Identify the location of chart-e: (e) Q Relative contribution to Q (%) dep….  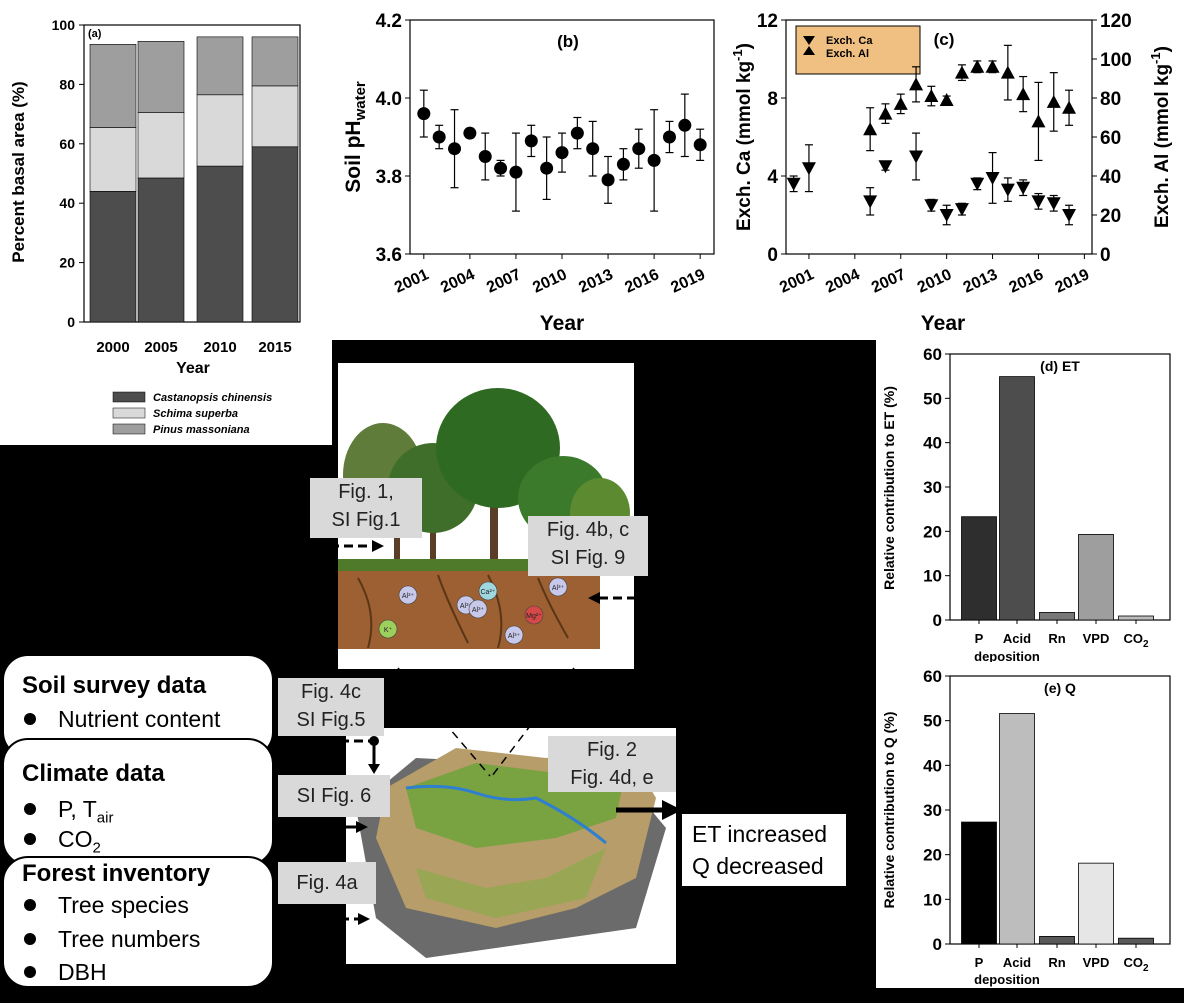
(1026, 827).